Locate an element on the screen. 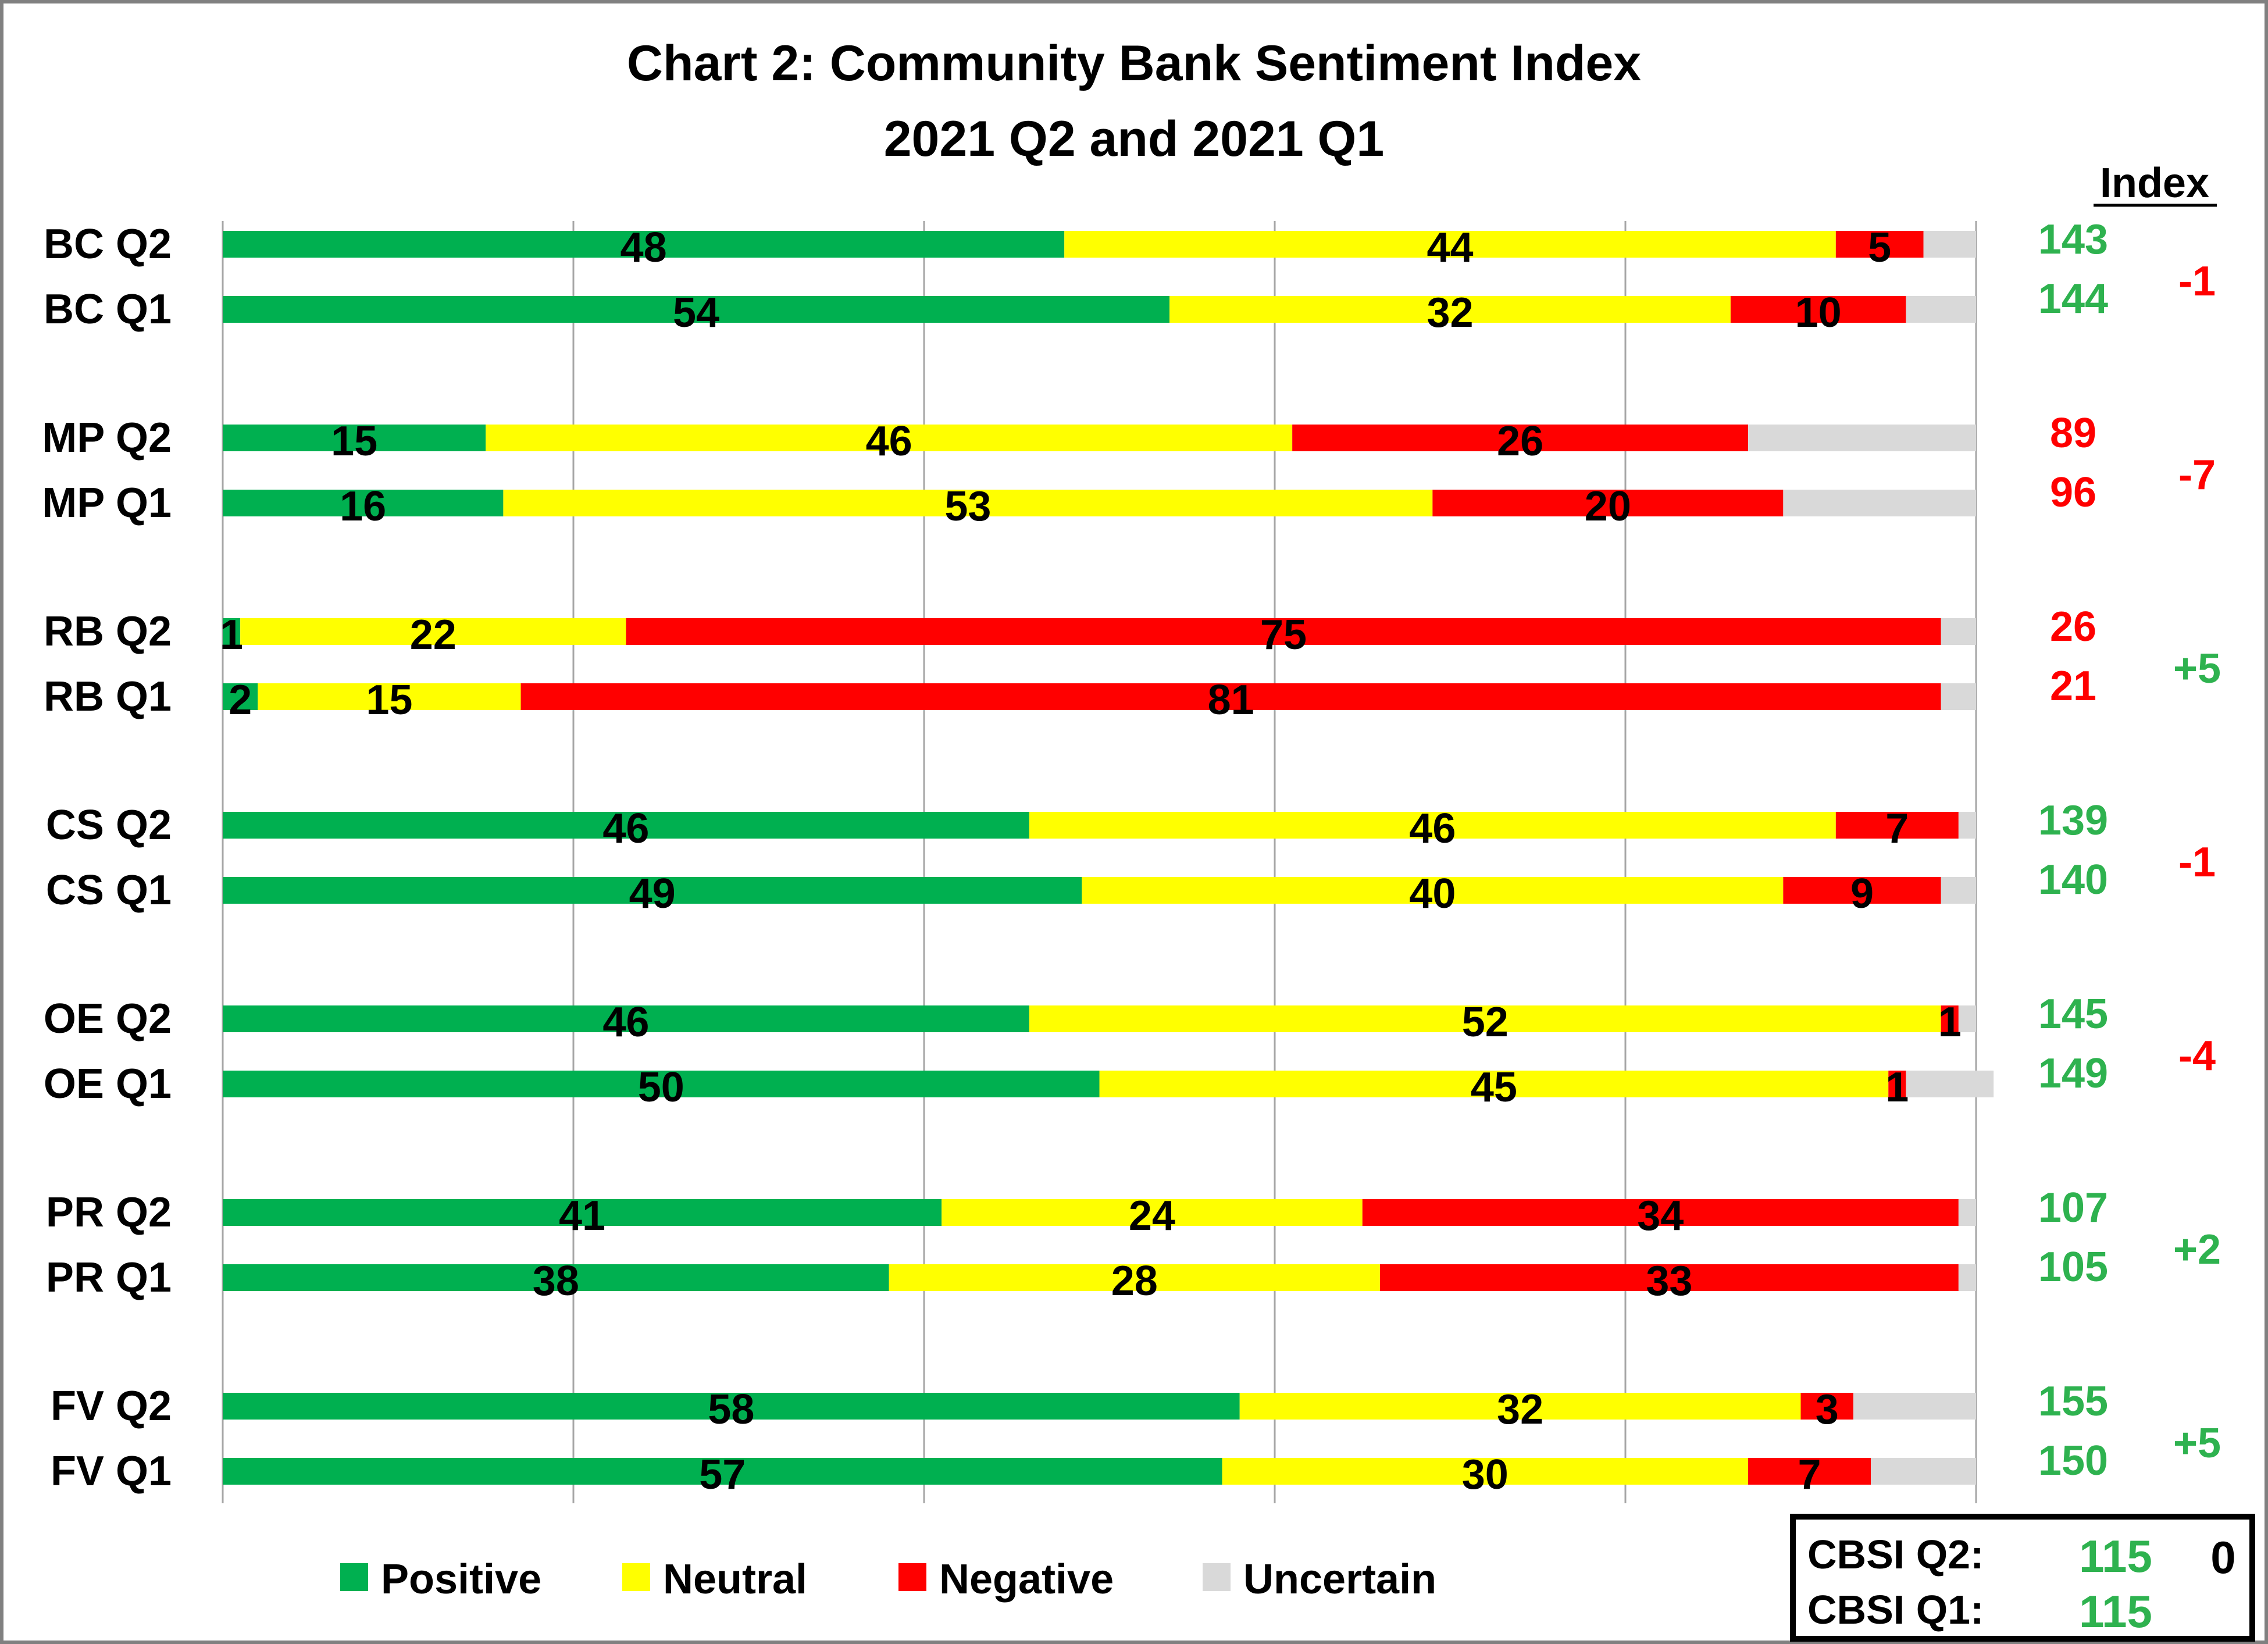  index-value: 140 is located at coordinates (2073, 880).